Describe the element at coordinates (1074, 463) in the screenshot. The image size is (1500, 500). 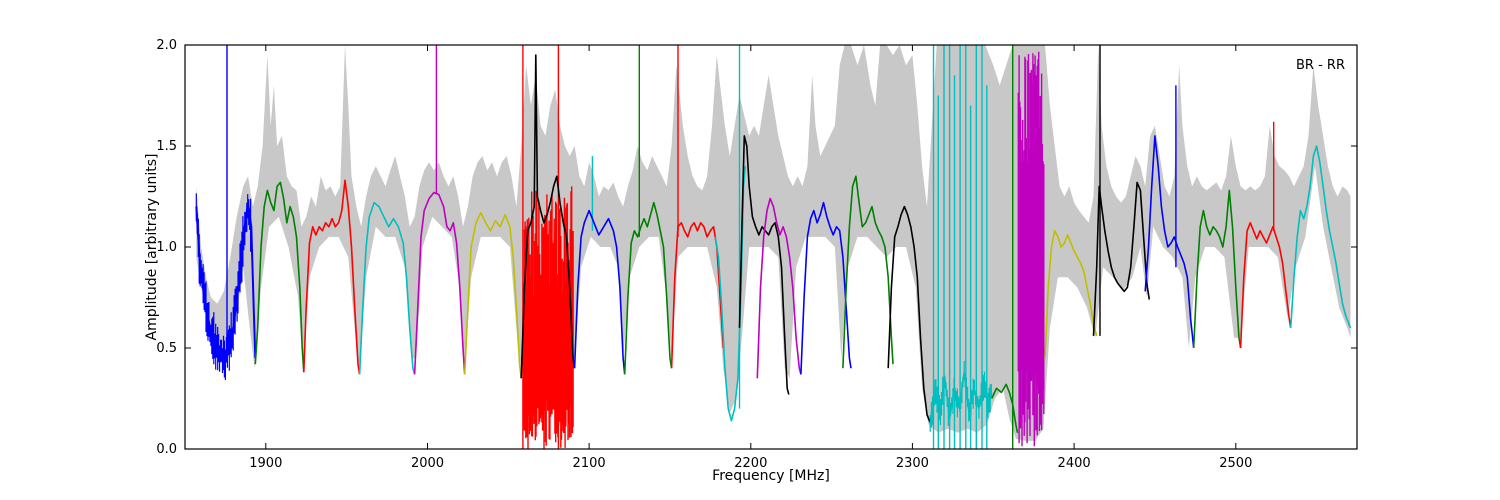
I see `x-tick-label: 2400` at that location.